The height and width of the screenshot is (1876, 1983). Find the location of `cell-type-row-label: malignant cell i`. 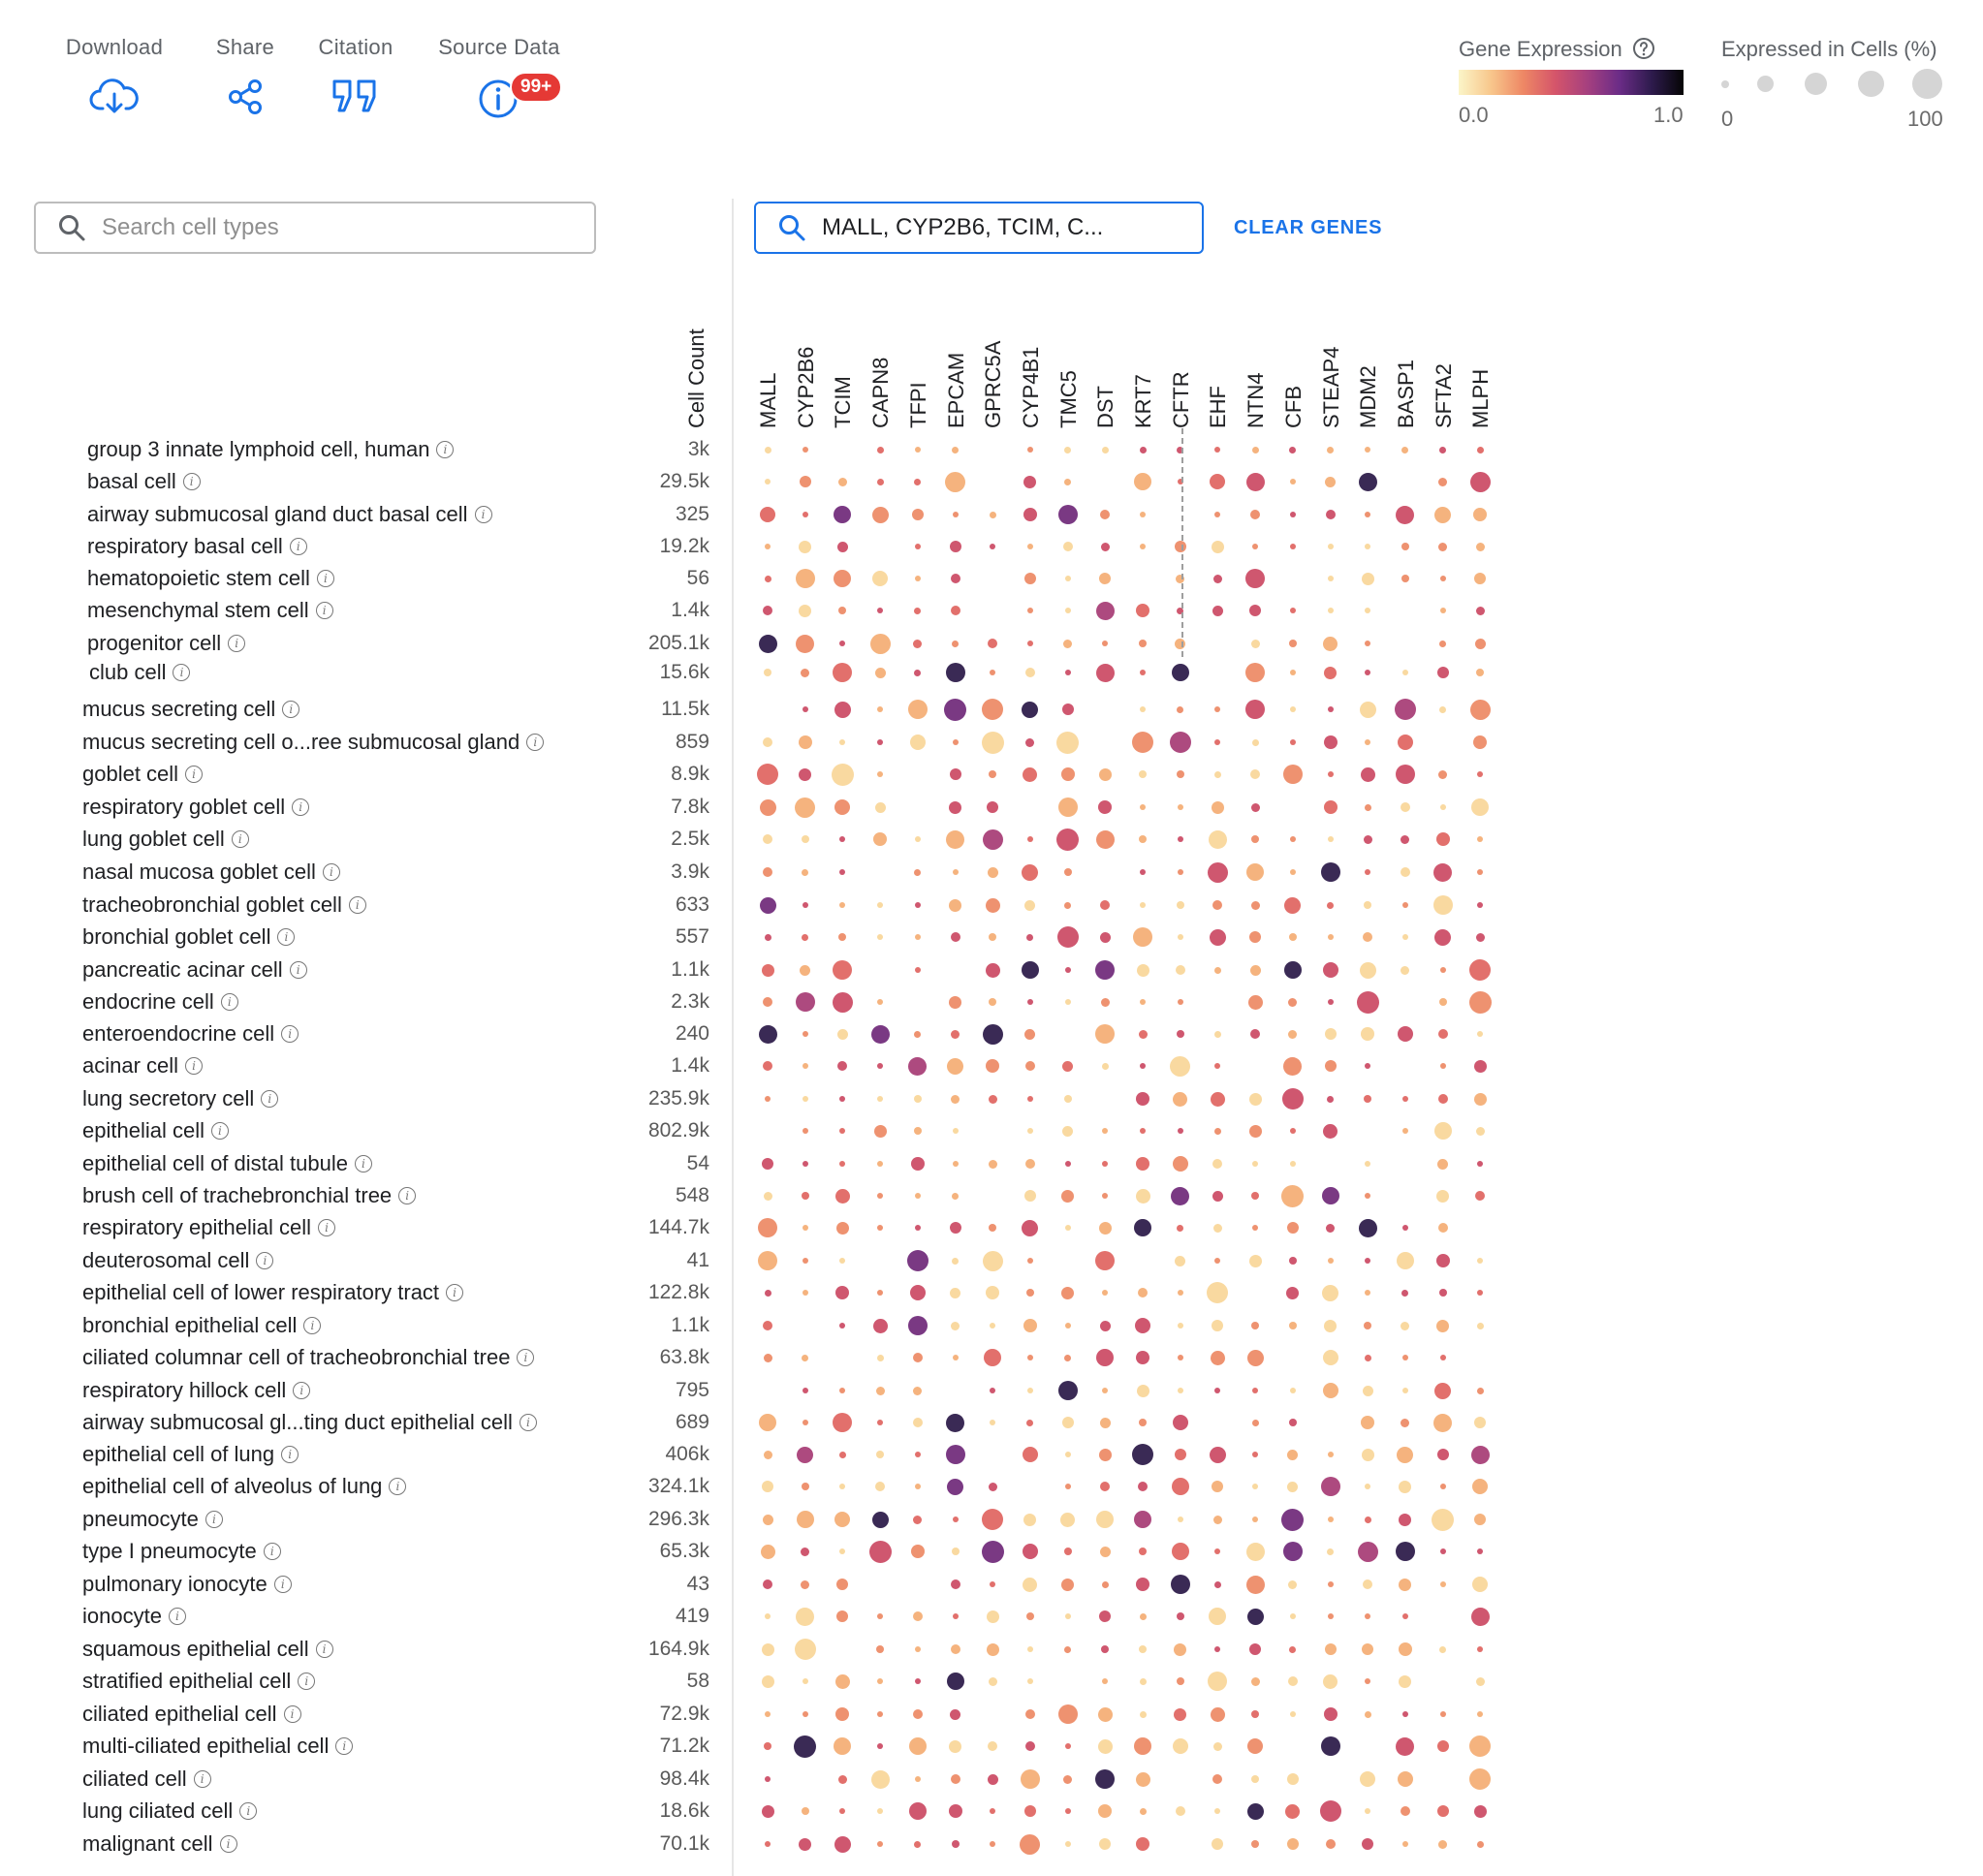

cell-type-row-label: malignant cell i is located at coordinates (160, 1844).